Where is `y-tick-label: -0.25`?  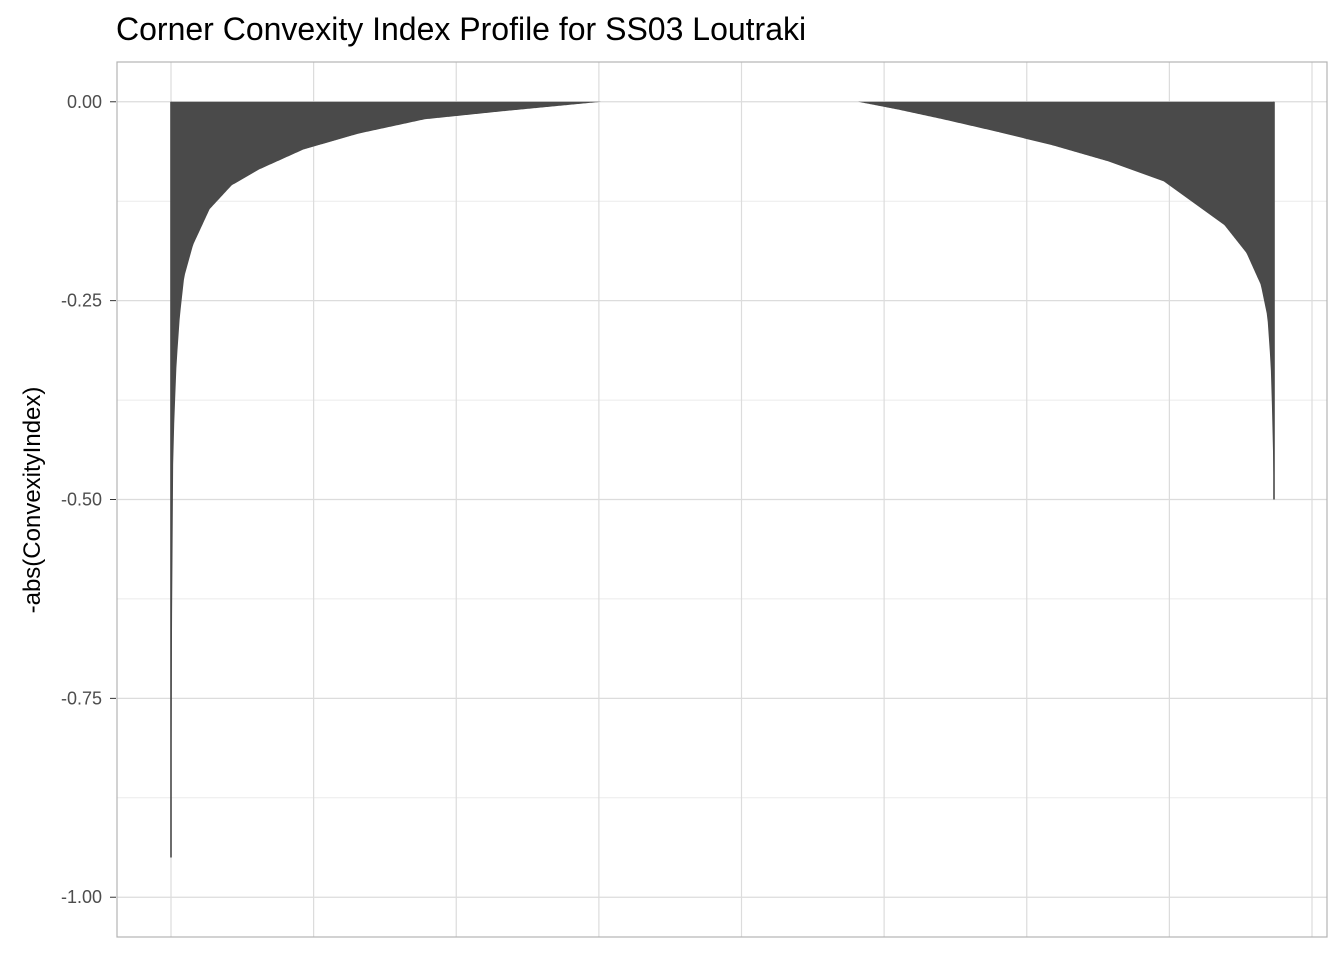 y-tick-label: -0.25 is located at coordinates (81, 301).